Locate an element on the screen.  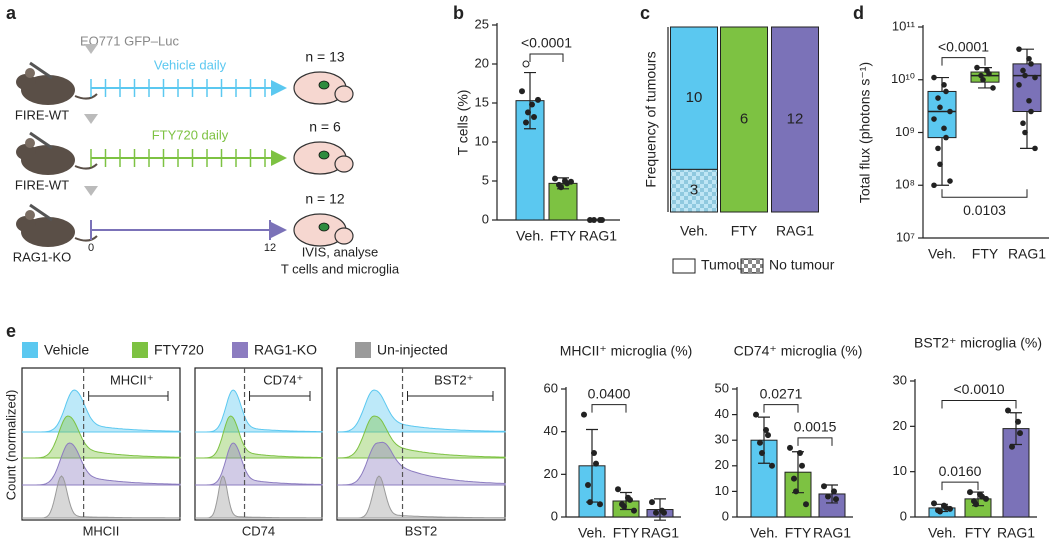
panel-label: c is located at coordinates (645, 13).